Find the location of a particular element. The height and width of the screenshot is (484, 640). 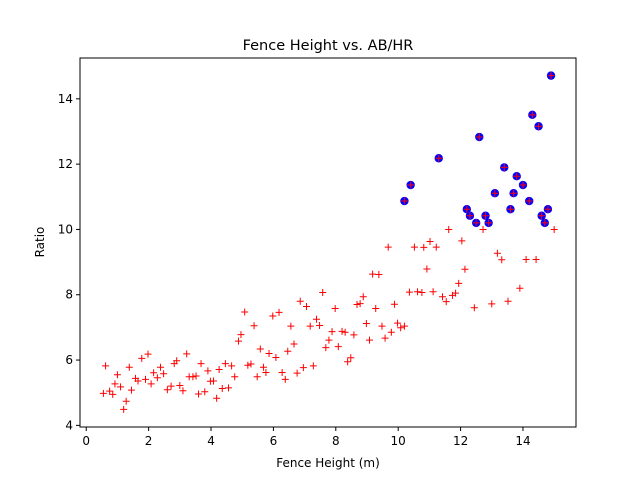

y-tick-label: 8 is located at coordinates (69, 295).